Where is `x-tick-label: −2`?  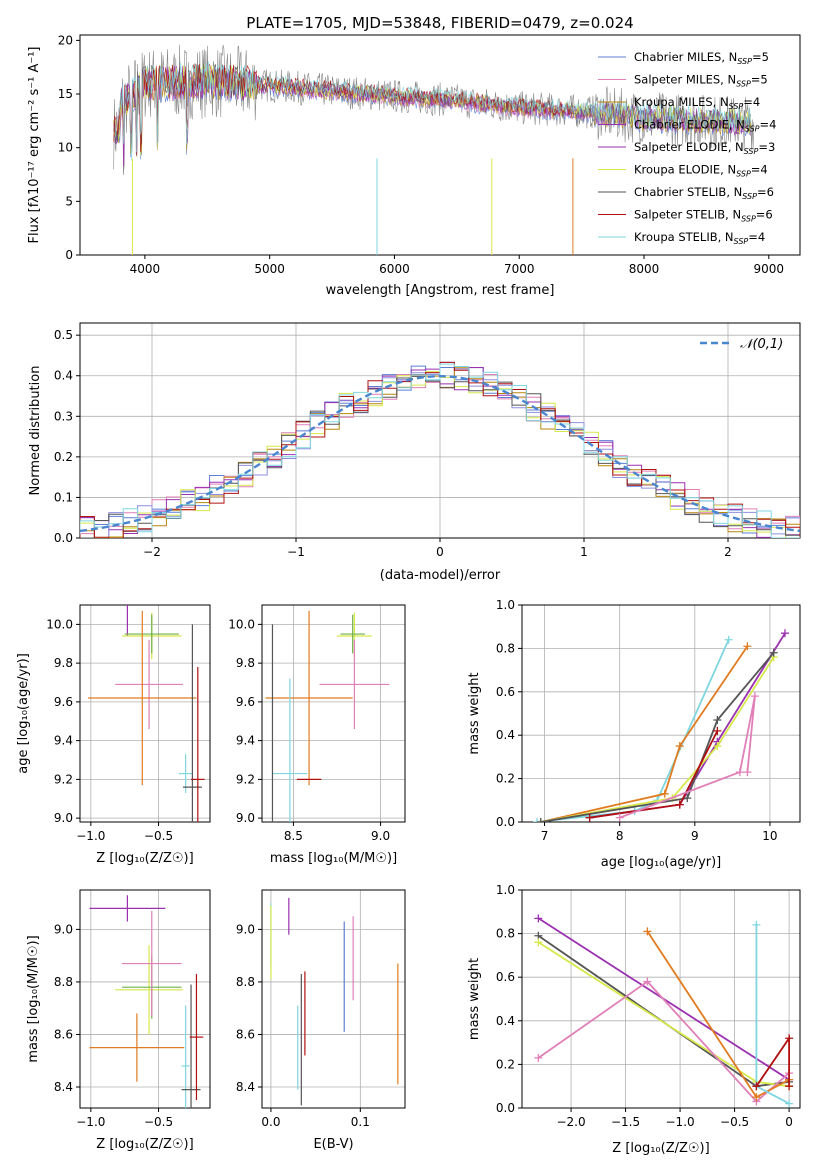
x-tick-label: −2 is located at coordinates (152, 552).